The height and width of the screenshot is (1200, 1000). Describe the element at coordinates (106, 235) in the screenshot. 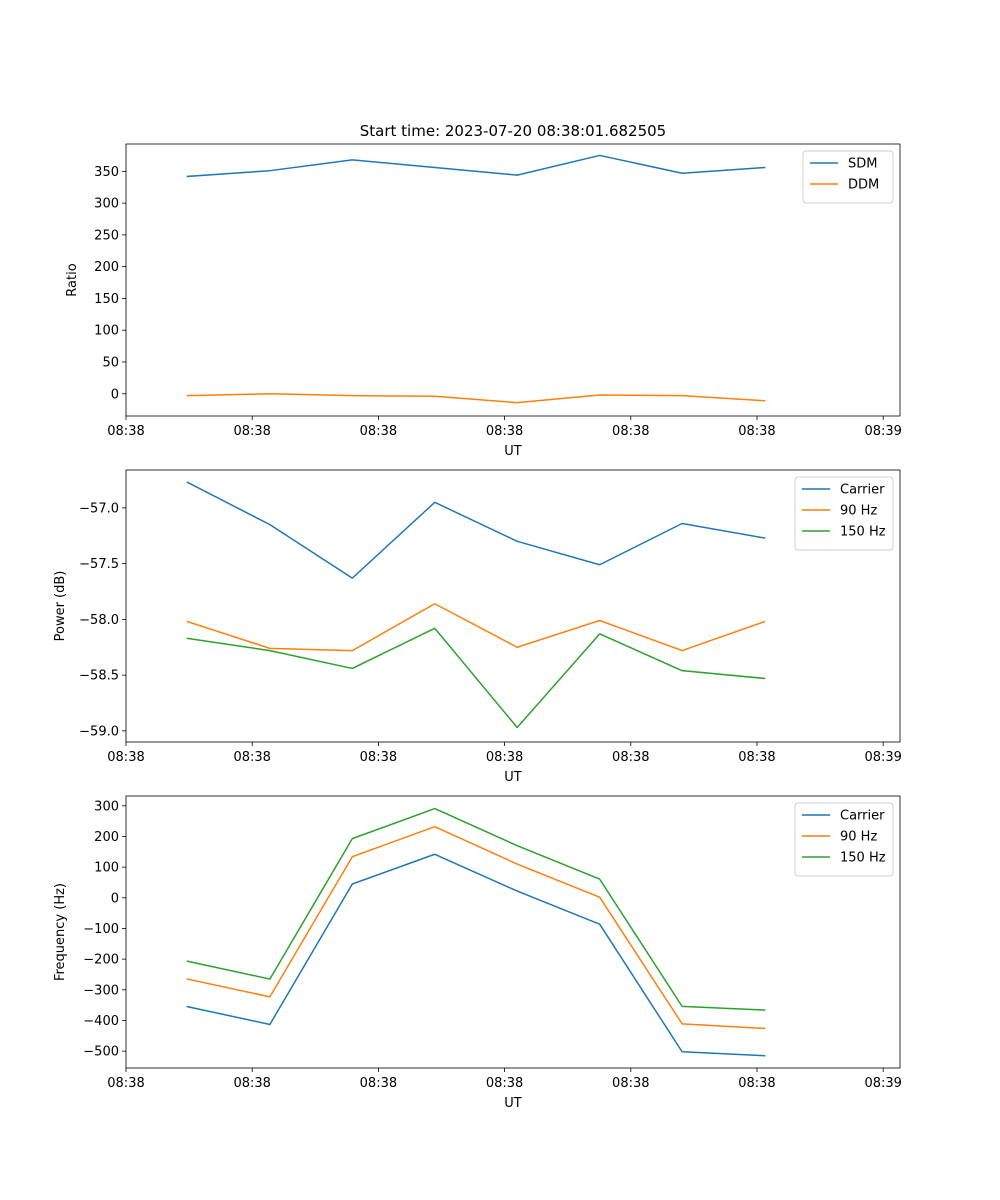

I see `y-tick-label: 250` at that location.